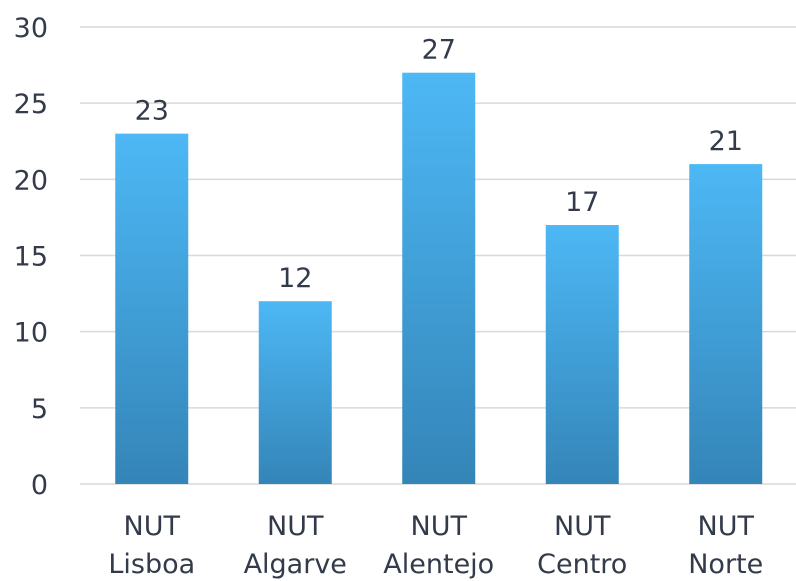 This screenshot has width=796, height=581. Describe the element at coordinates (295, 564) in the screenshot. I see `x-category-label: Algarve` at that location.